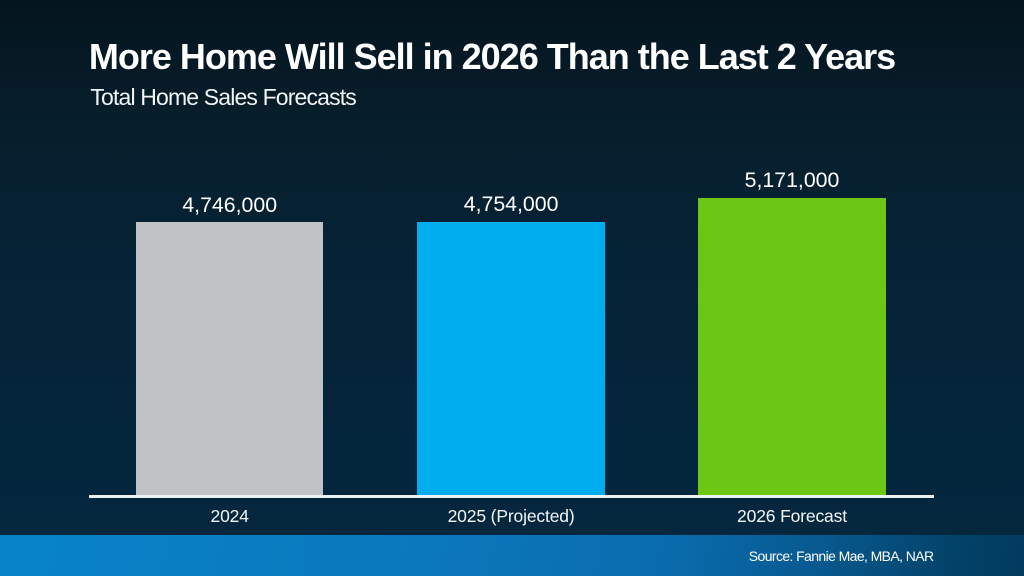 Image resolution: width=1024 pixels, height=576 pixels. Describe the element at coordinates (841, 555) in the screenshot. I see `source-text: Source: Fannie Mae, MBA, NAR` at that location.